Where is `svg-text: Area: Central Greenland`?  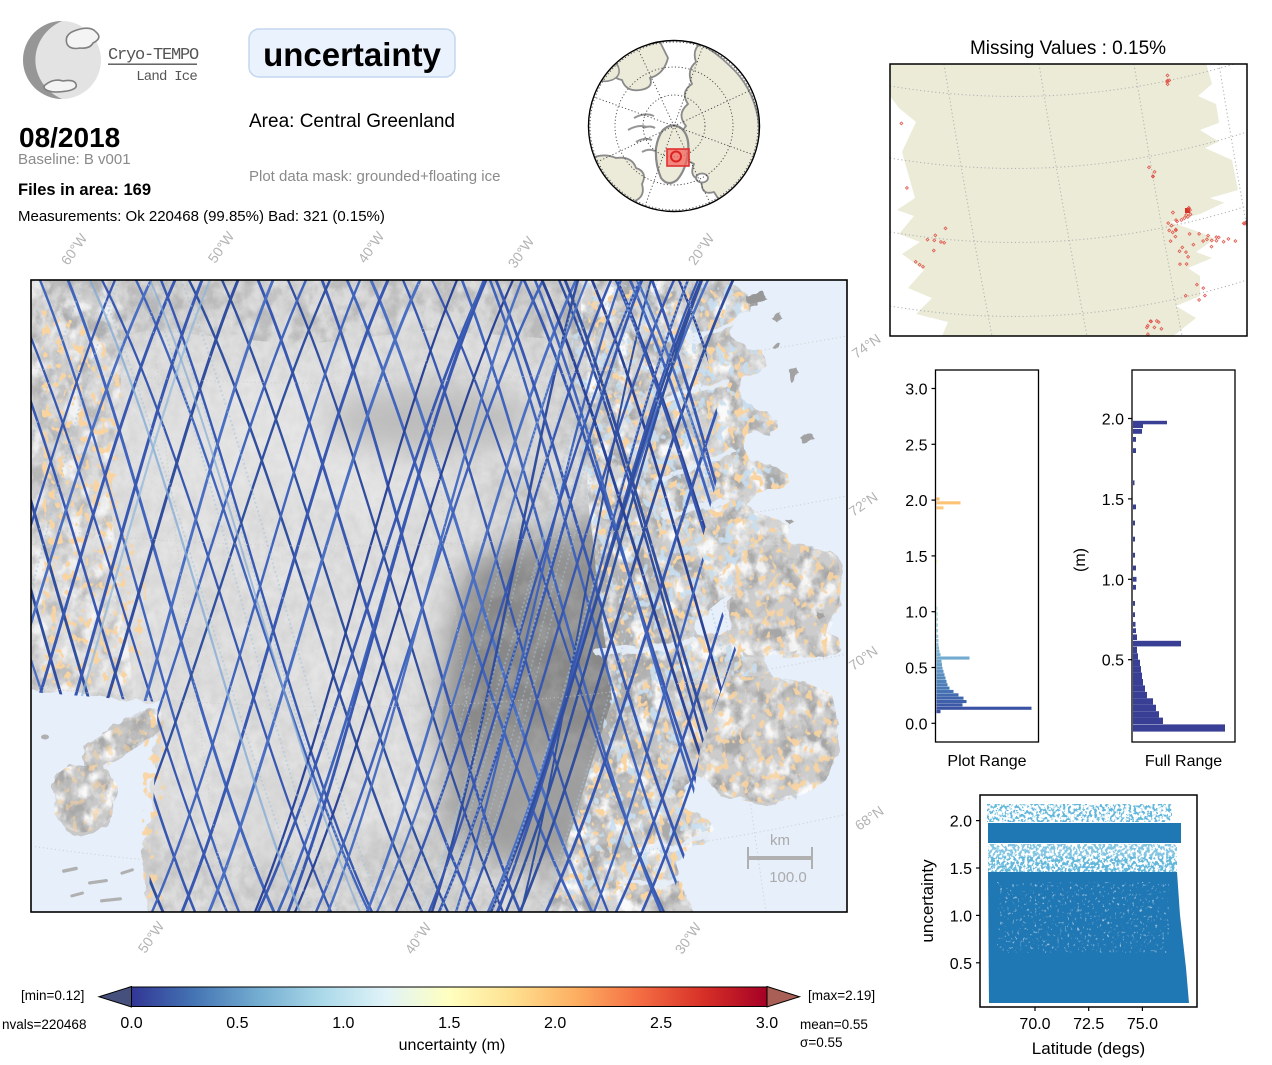
svg-text: Area: Central Greenland is located at coordinates (352, 121).